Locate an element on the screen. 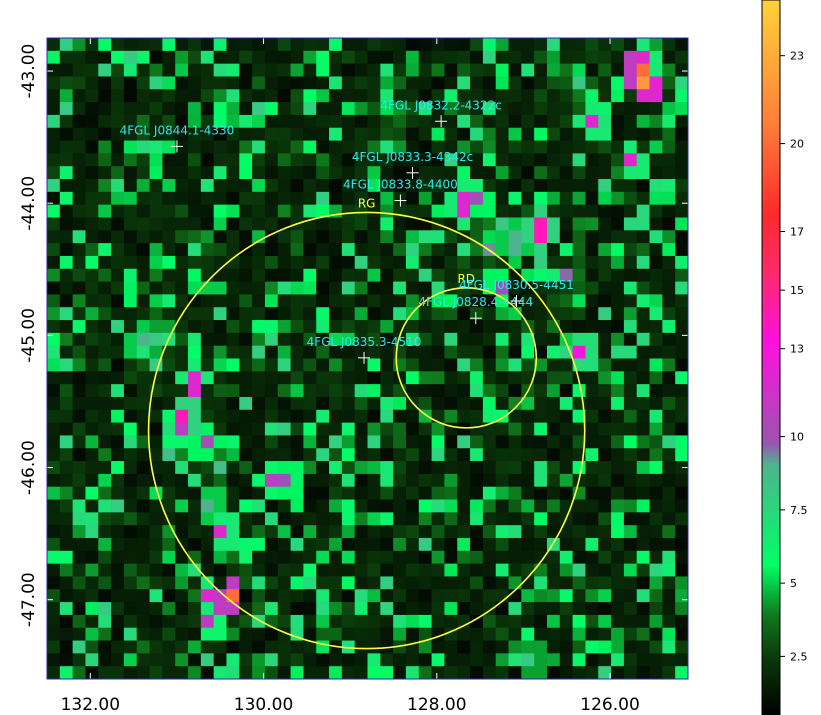 This screenshot has height=715, width=821. x-tick-label: 128.00 is located at coordinates (436, 705).